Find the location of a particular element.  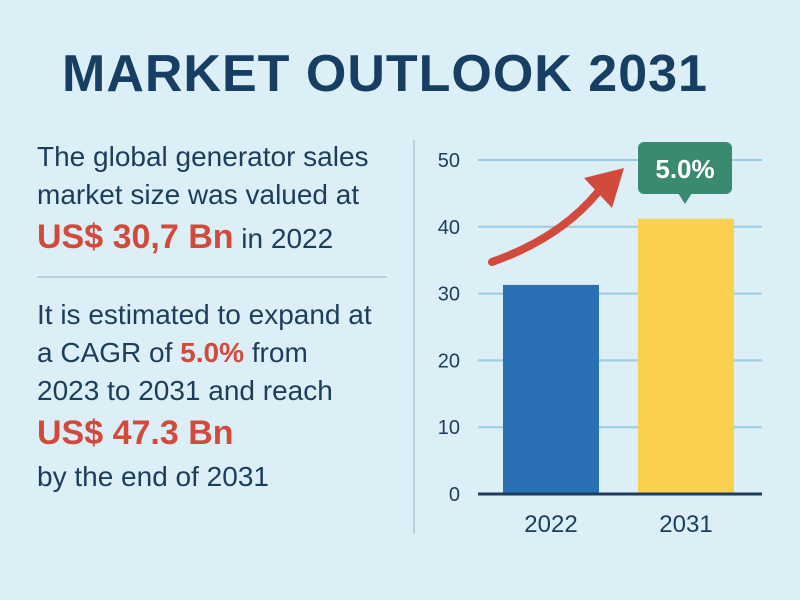

cagr-badge-label: 5.0% is located at coordinates (684, 169).